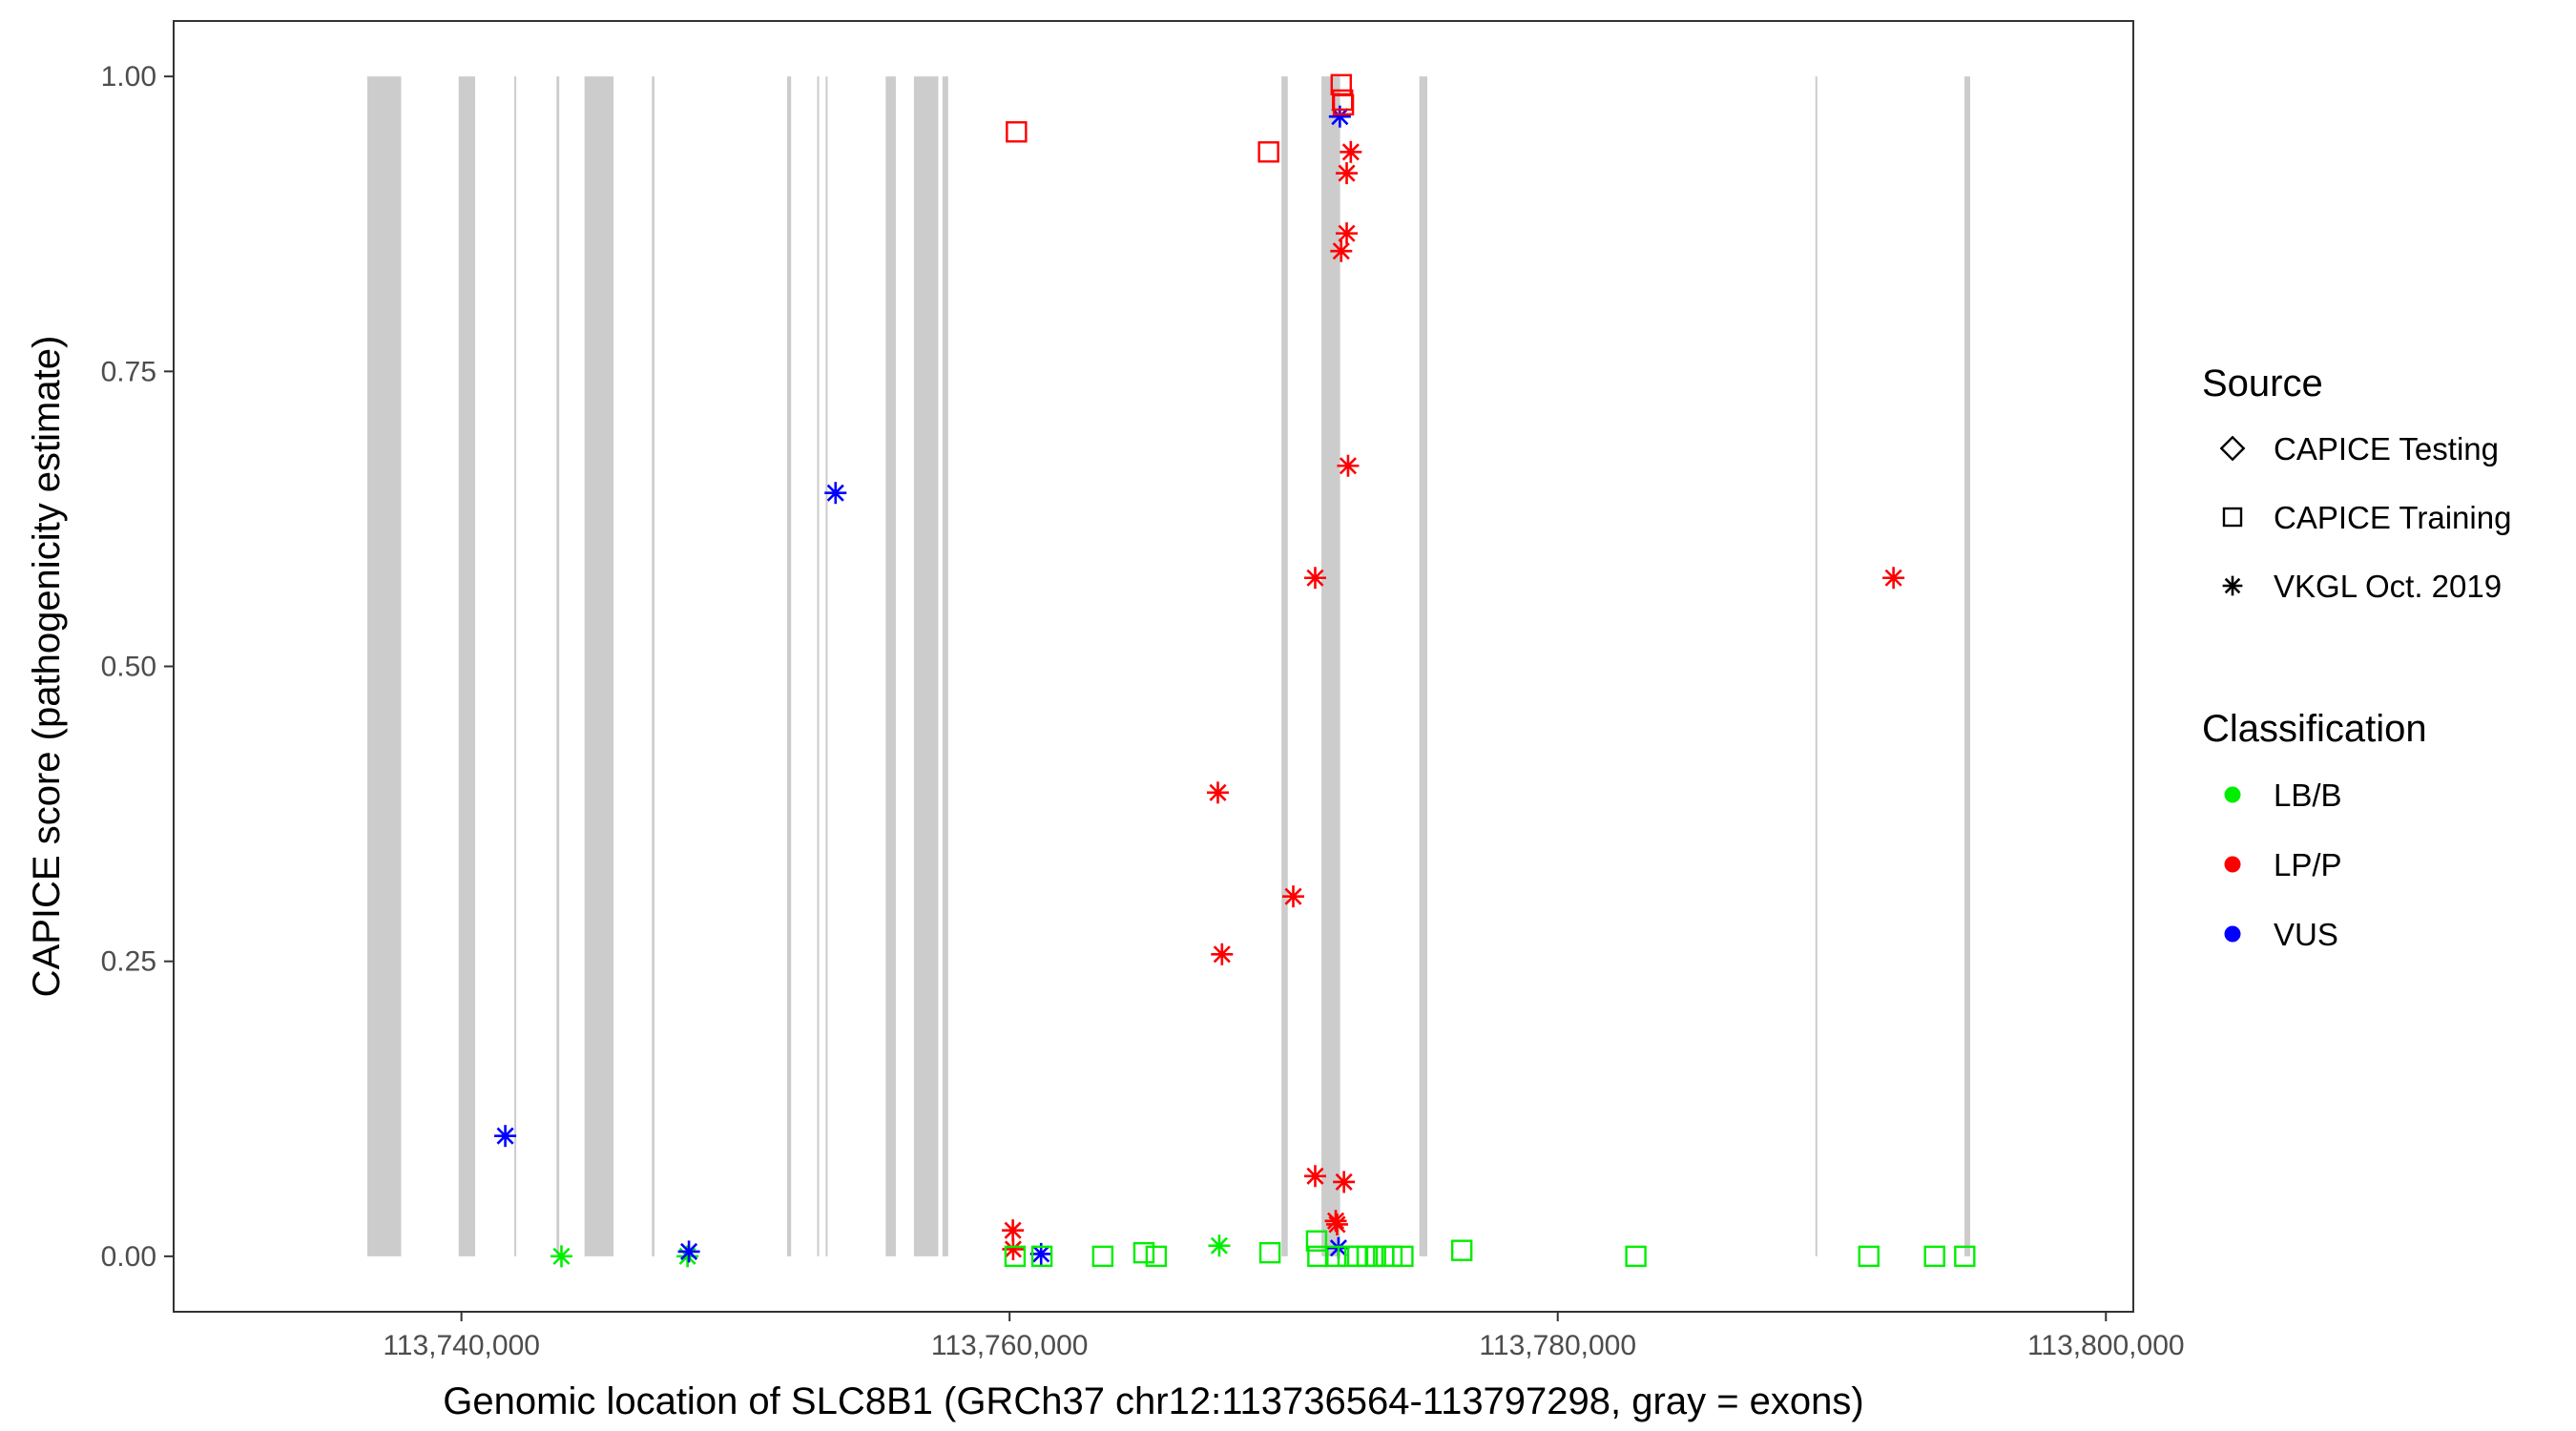 The height and width of the screenshot is (1431, 2576). I want to click on y-axis-title: CAPICE score (pathogenicity estimate), so click(47, 667).